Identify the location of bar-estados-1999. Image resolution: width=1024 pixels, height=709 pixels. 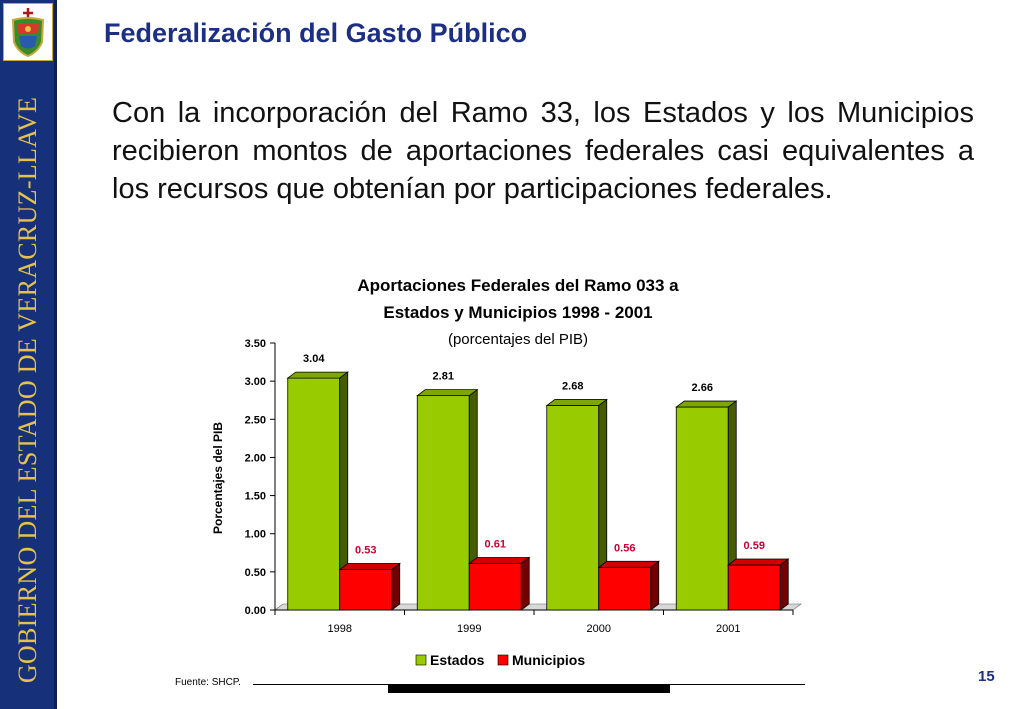
(447, 499).